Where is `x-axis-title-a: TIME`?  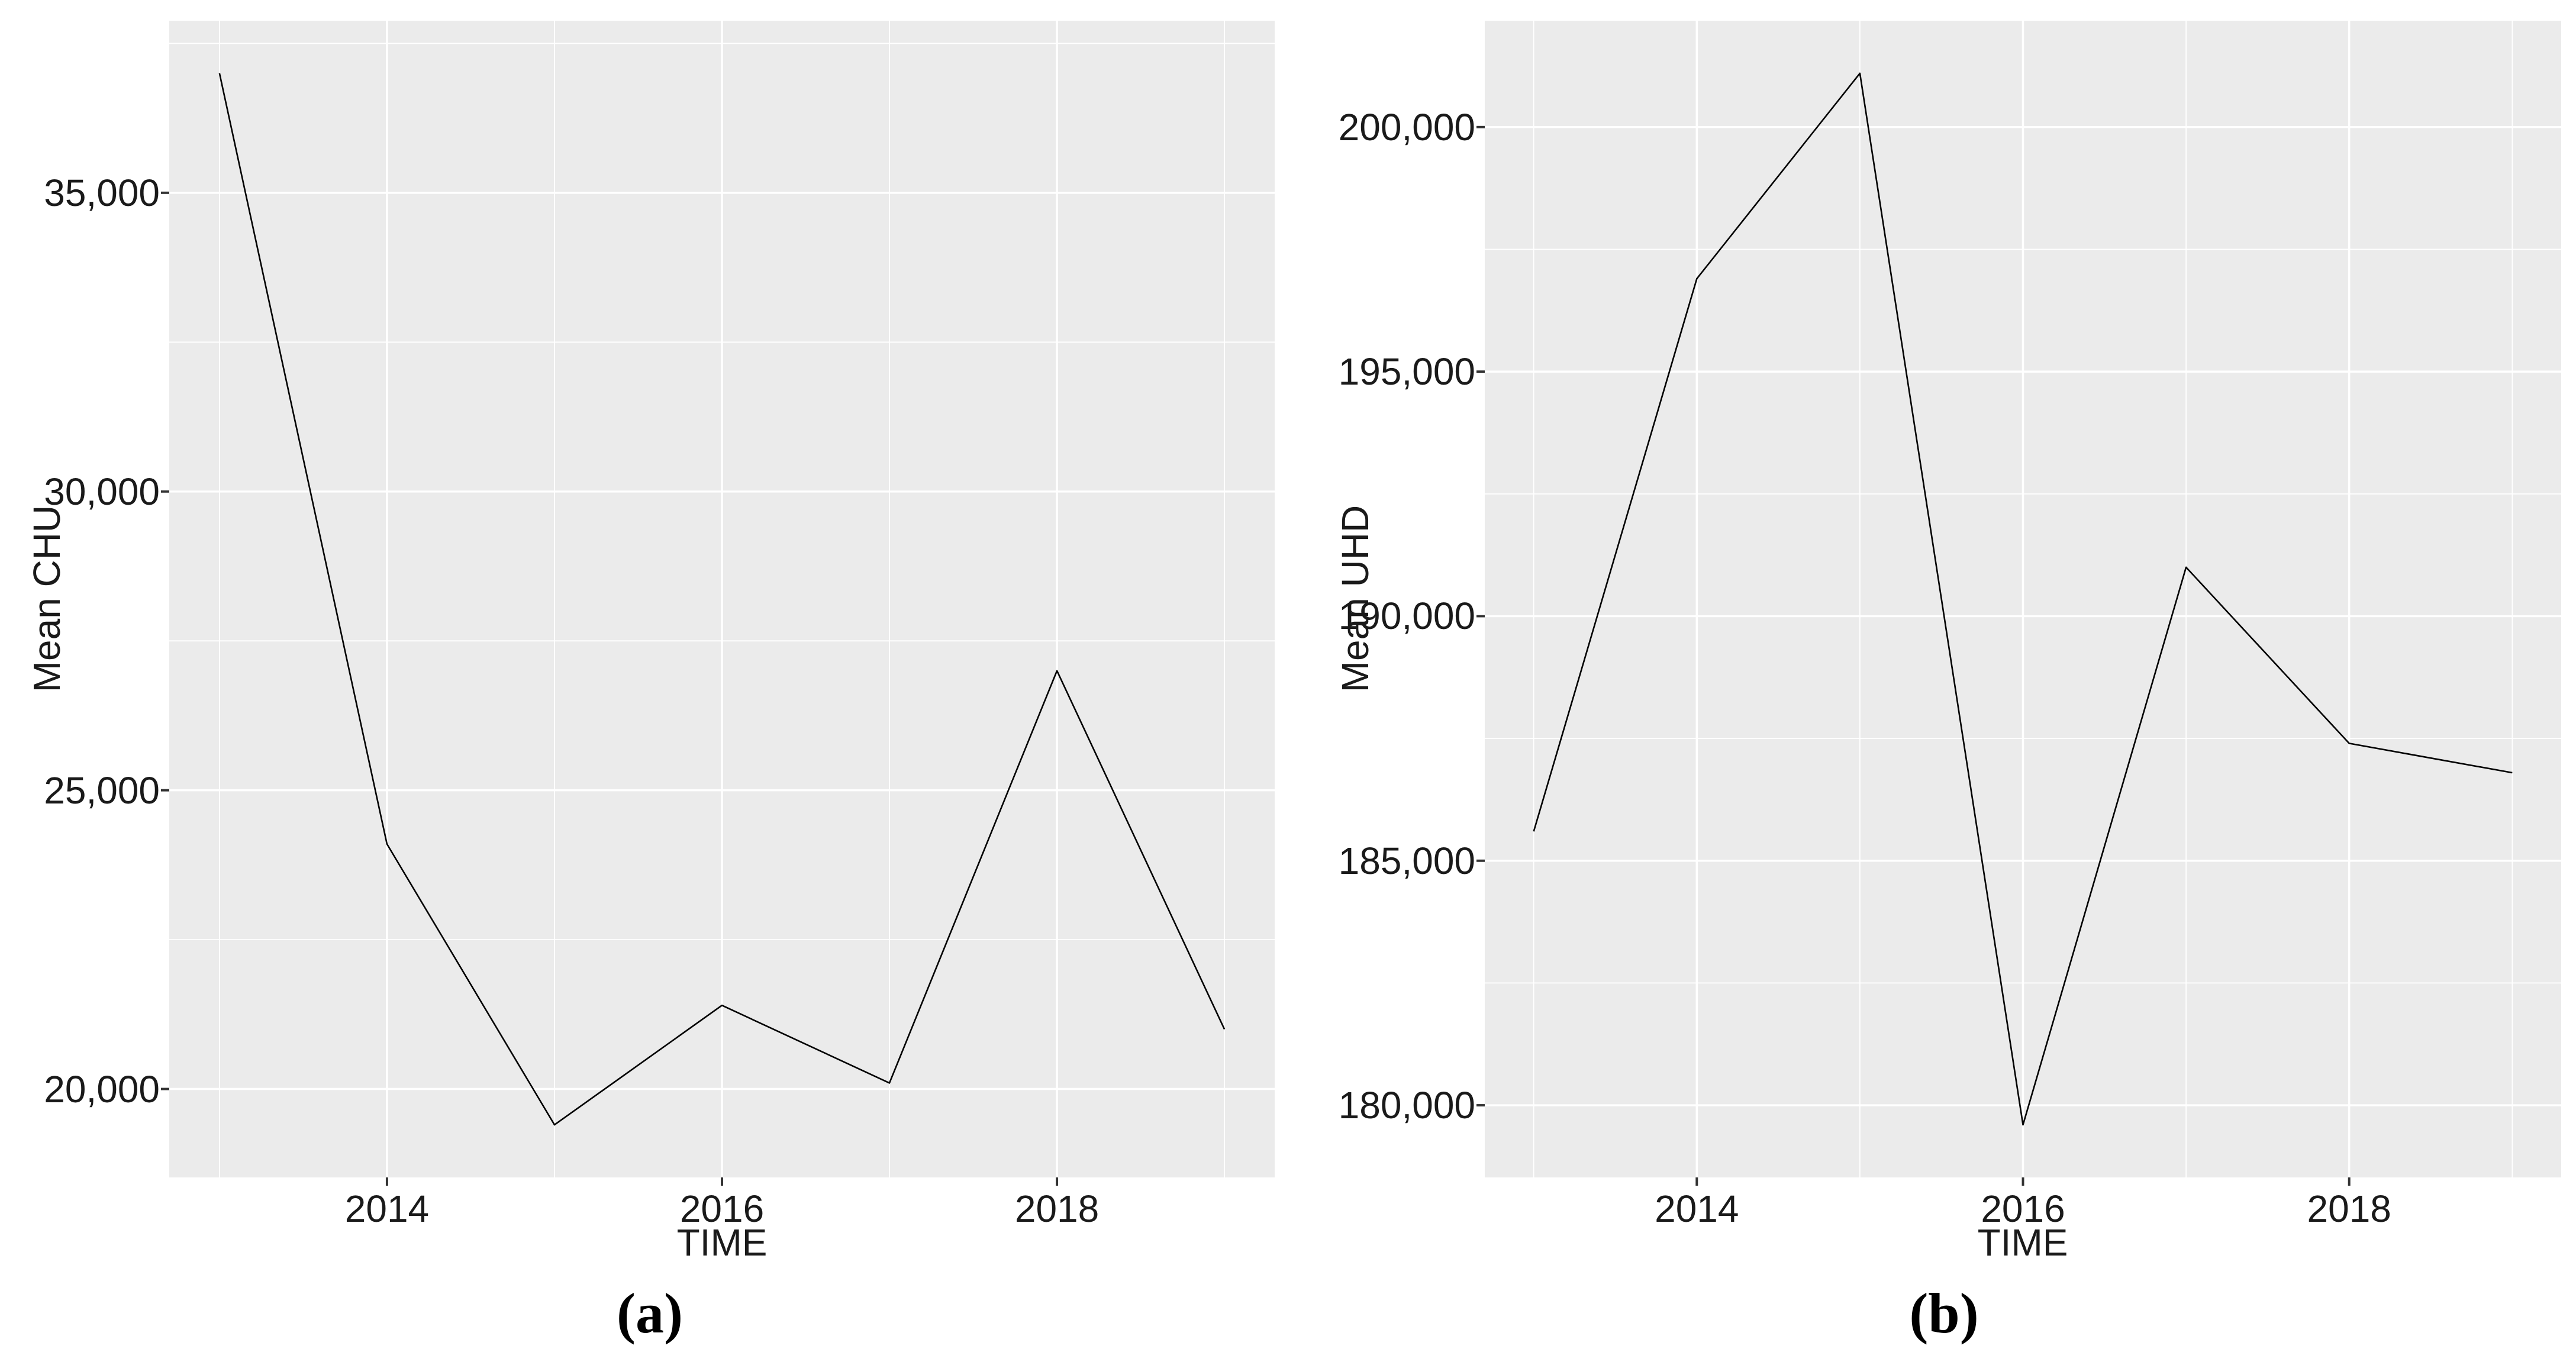
x-axis-title-a: TIME is located at coordinates (722, 1242).